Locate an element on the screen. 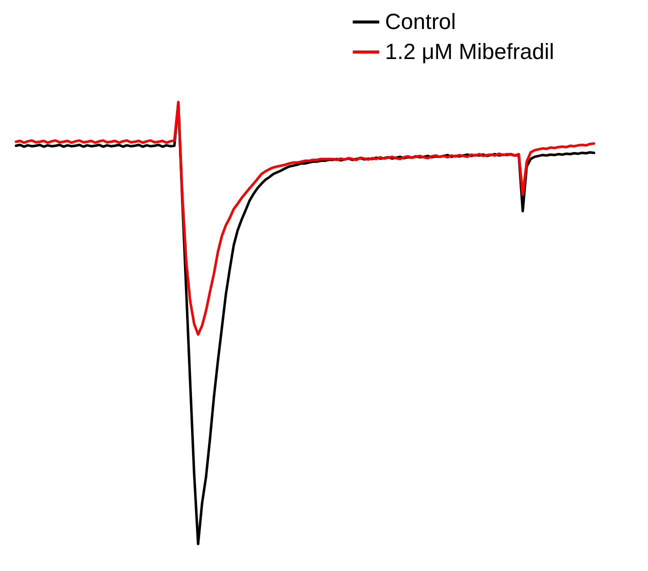 This screenshot has height=571, width=648. legend-label: Control is located at coordinates (420, 21).